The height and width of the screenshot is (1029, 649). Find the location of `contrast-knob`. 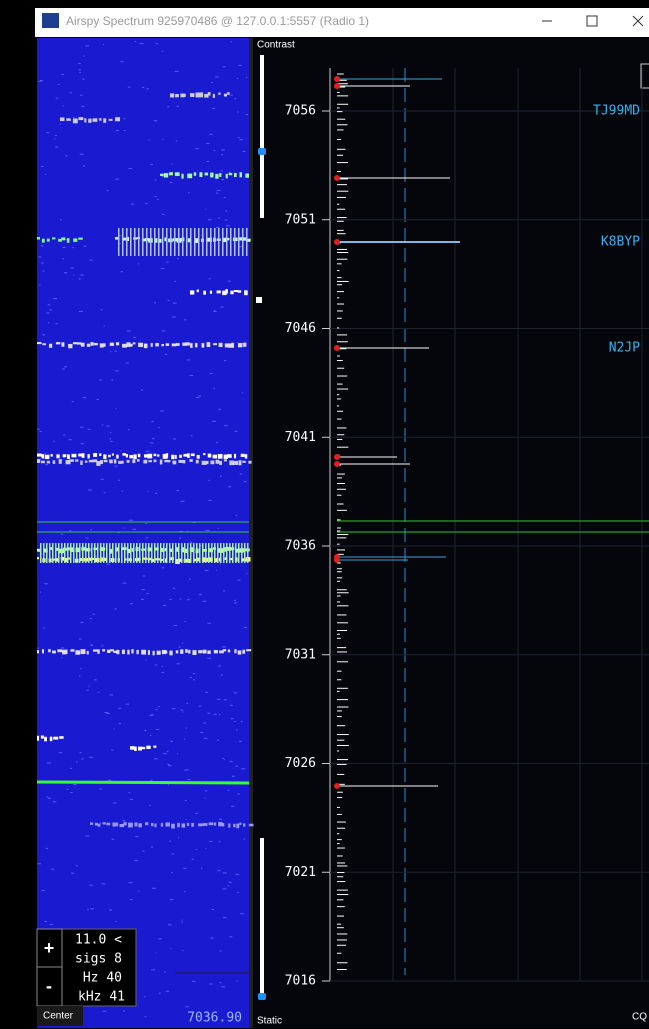

contrast-knob is located at coordinates (262, 151).